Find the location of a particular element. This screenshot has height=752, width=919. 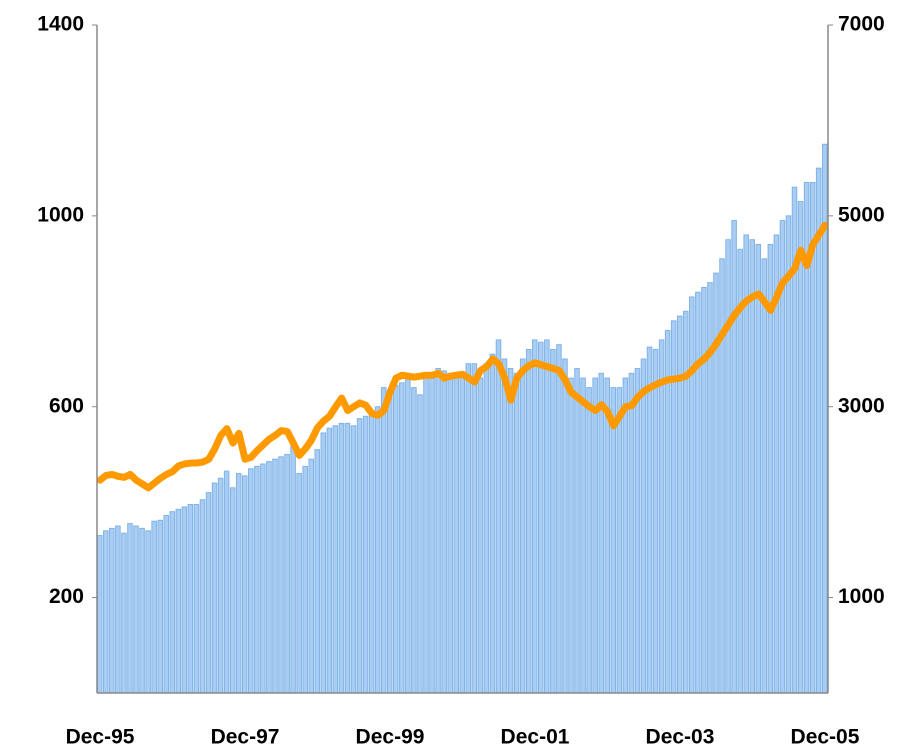

y2-tick-label: 5000 is located at coordinates (861, 214).